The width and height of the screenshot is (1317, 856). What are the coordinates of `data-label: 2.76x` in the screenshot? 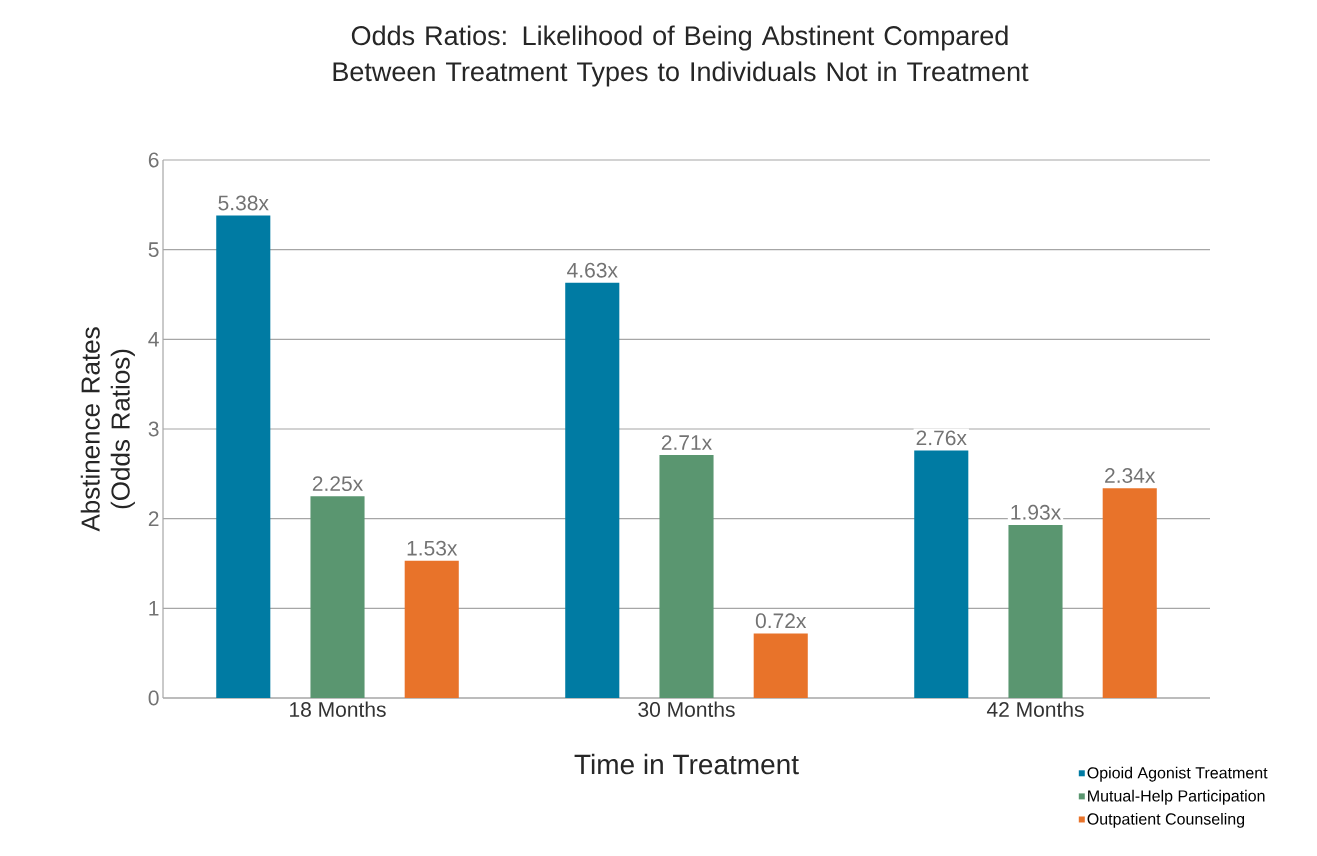 It's located at (941, 438).